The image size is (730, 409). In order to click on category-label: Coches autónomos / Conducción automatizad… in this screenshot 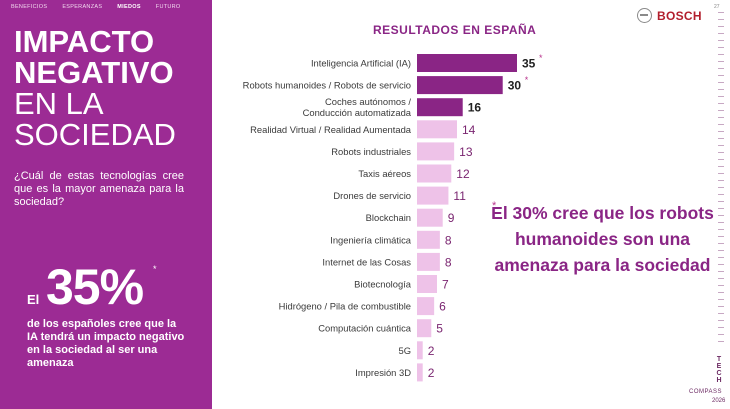, I will do `click(357, 107)`.